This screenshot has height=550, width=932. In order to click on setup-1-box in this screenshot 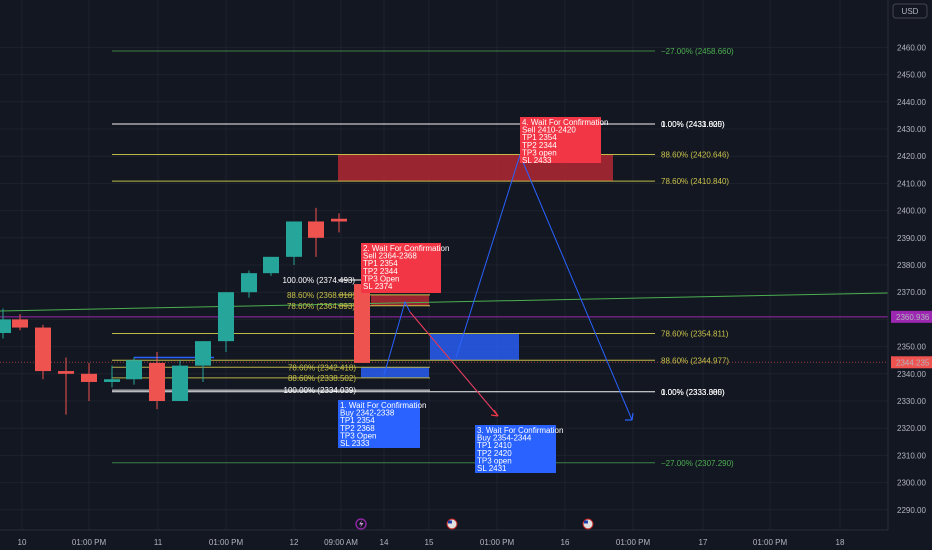, I will do `click(379, 424)`.